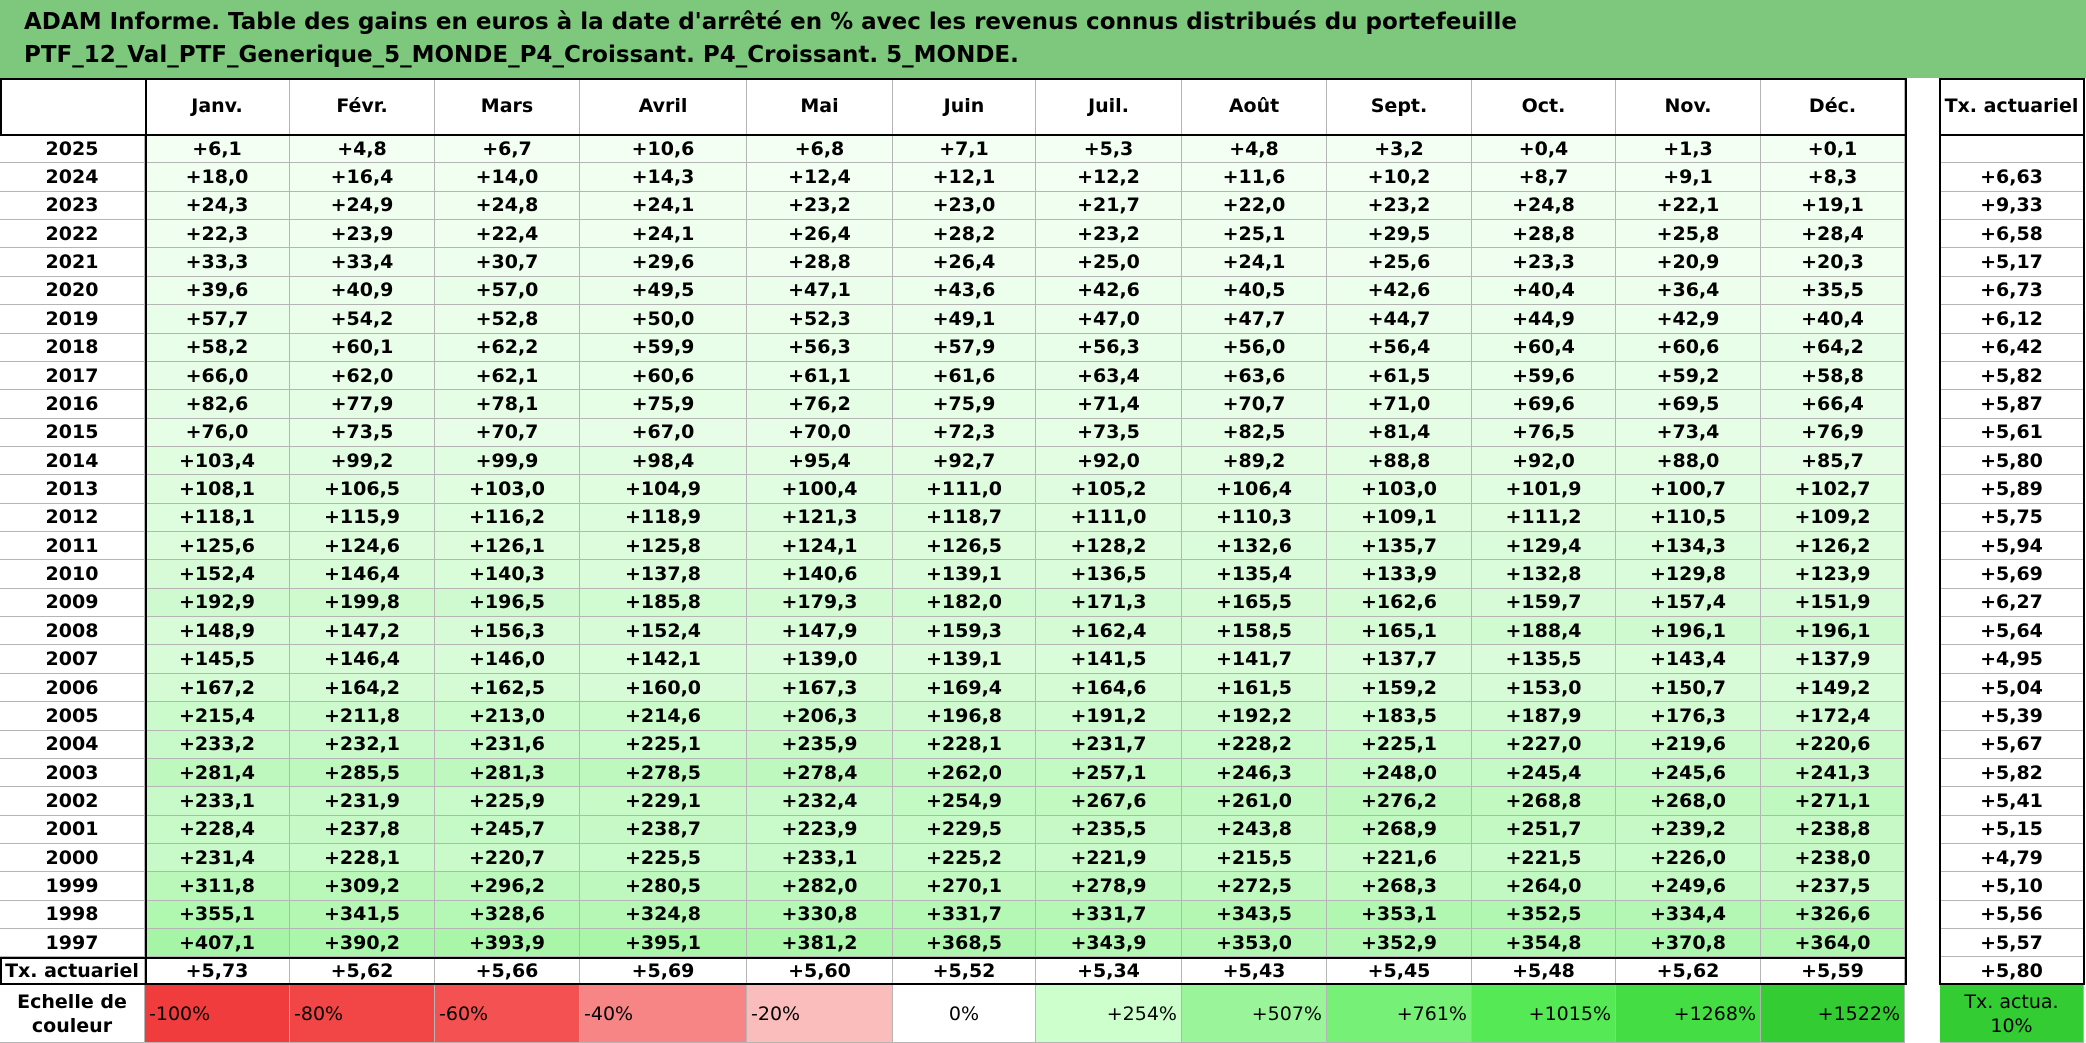 The image size is (2086, 1043). I want to click on value-cell: +137,8, so click(663, 574).